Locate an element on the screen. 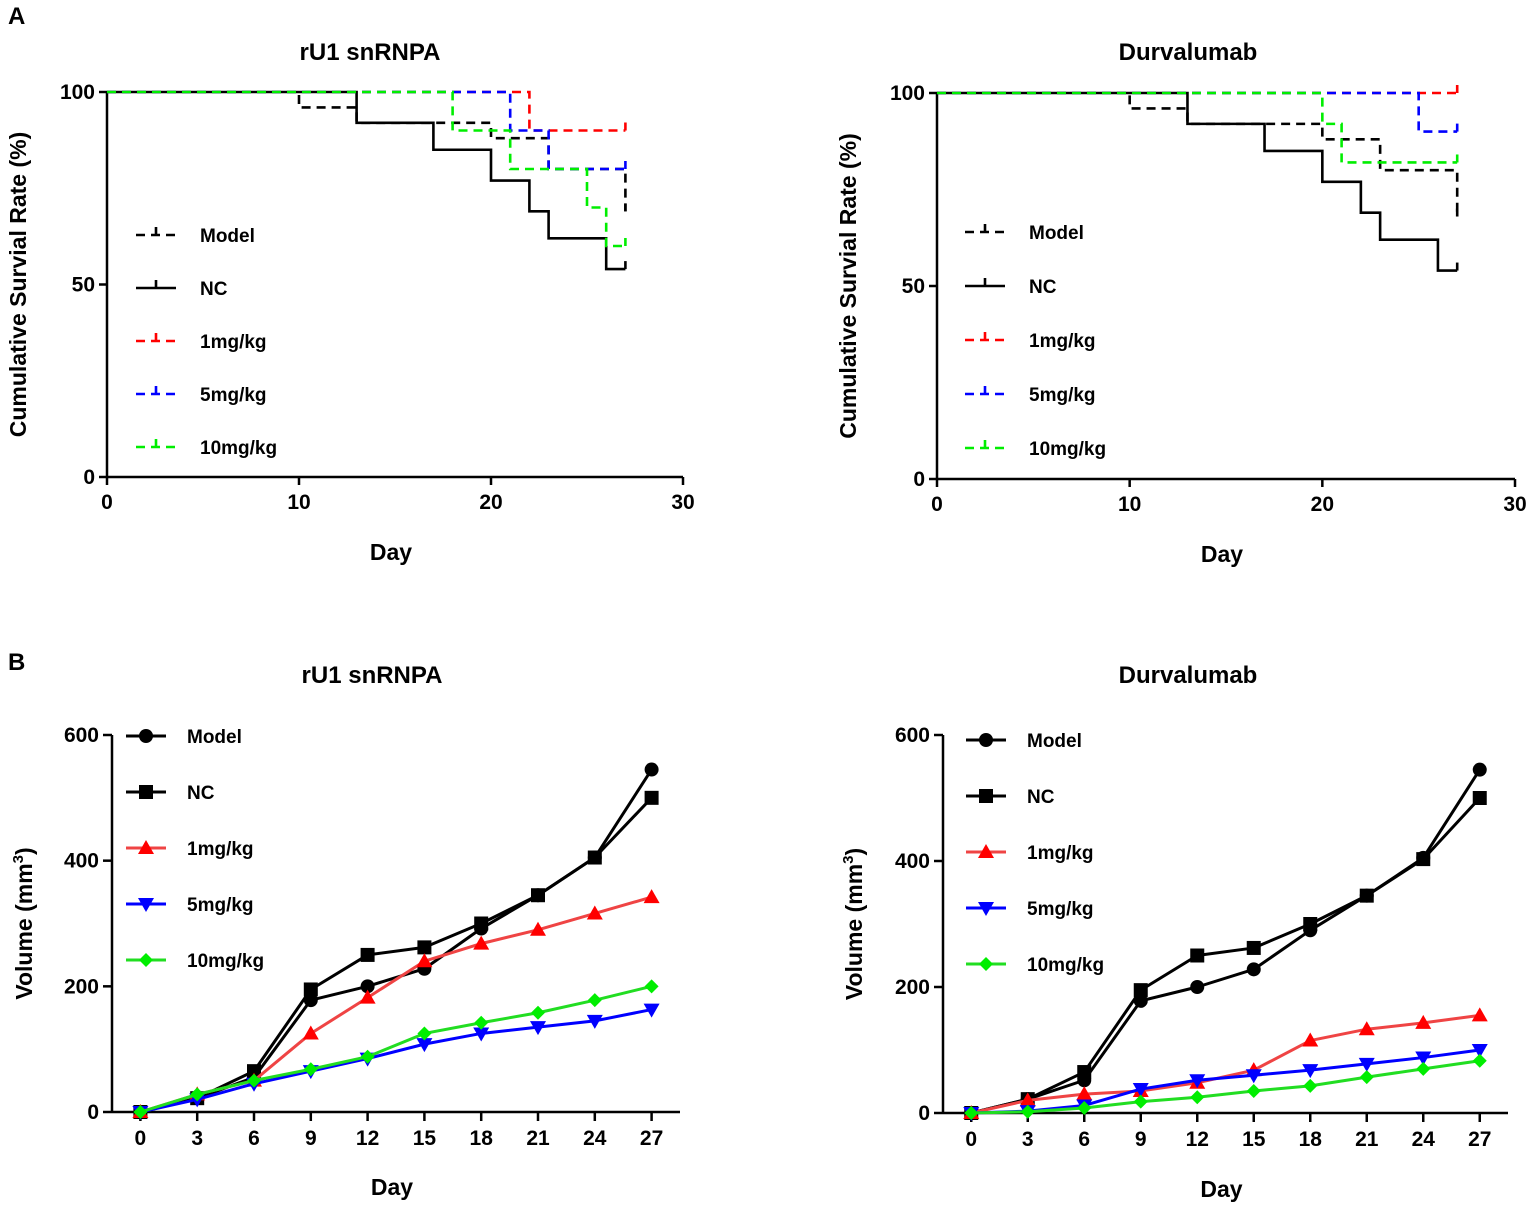 This screenshot has width=1535, height=1208. legend-label: NC is located at coordinates (201, 793).